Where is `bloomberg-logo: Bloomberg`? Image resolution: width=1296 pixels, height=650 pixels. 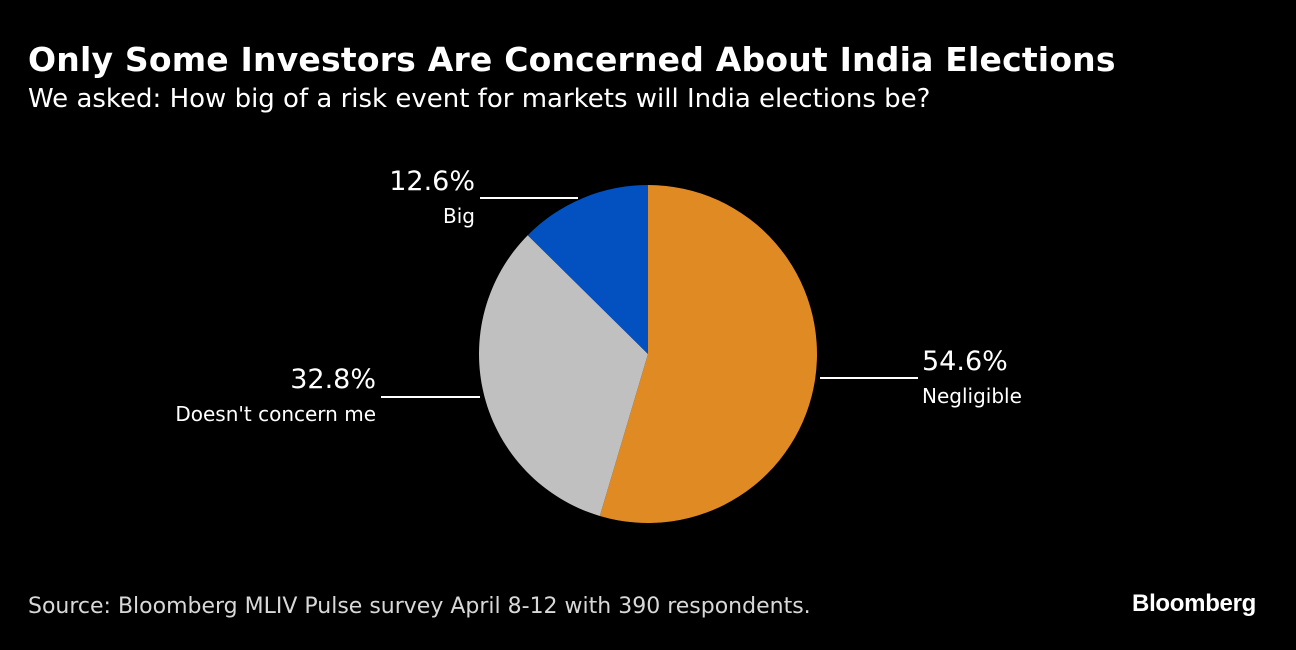
bloomberg-logo: Bloomberg is located at coordinates (1194, 603).